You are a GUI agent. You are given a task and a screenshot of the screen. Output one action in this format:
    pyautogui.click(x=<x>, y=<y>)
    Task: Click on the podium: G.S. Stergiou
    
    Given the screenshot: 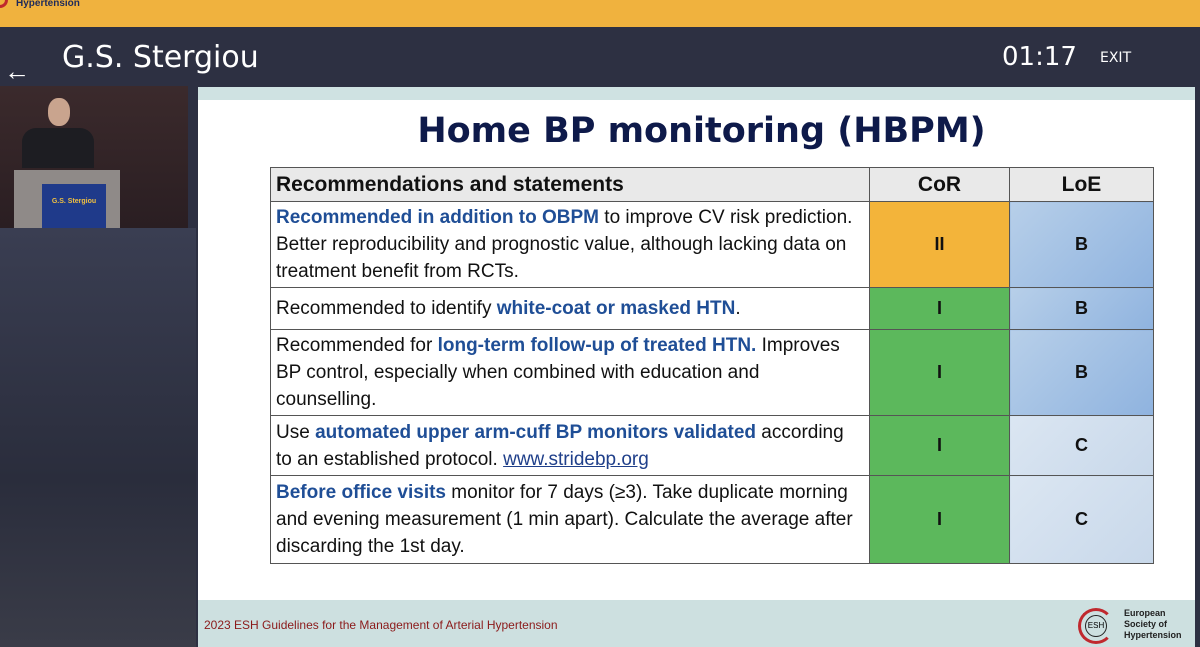 What is the action you would take?
    pyautogui.click(x=67, y=199)
    